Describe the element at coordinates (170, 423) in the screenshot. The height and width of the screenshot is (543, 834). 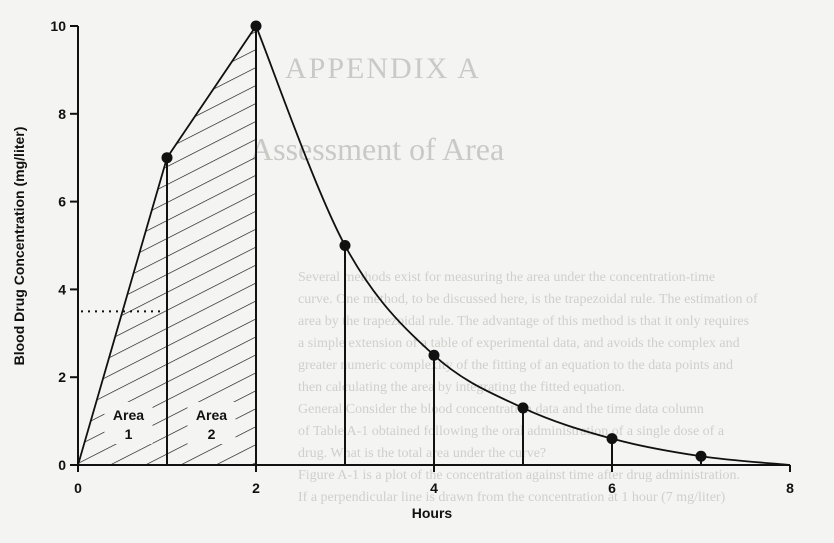
I see `area-labels: Area 1 Area 2` at that location.